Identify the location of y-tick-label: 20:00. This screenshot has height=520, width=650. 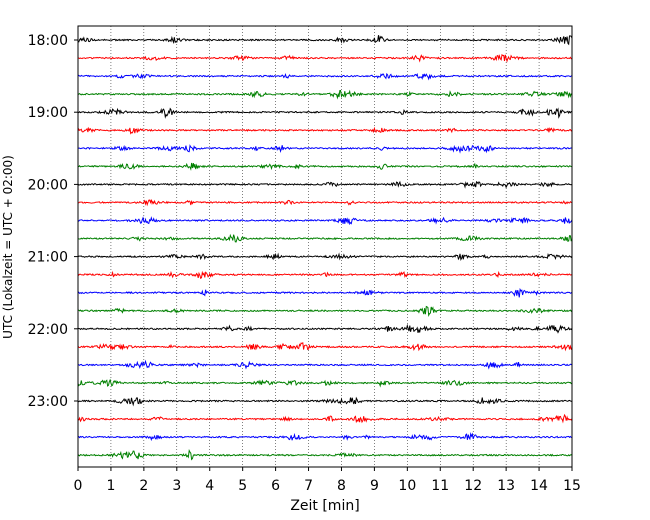
(48, 185).